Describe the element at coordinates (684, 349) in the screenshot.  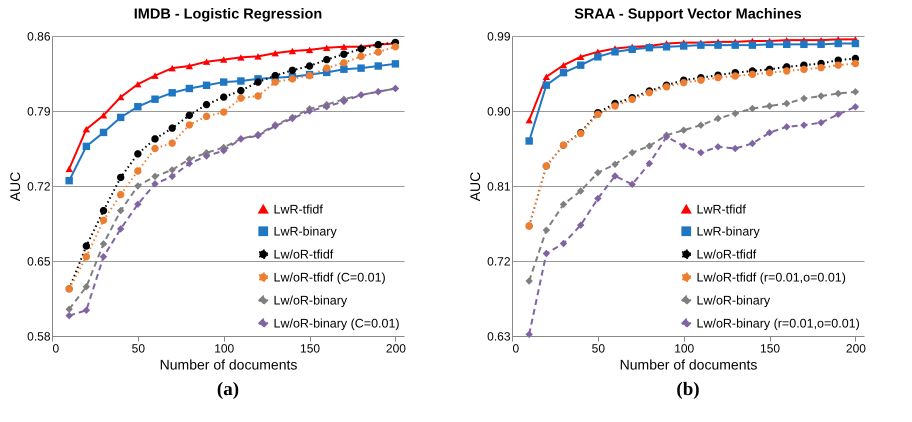
I see `x-tick-label: 100` at that location.